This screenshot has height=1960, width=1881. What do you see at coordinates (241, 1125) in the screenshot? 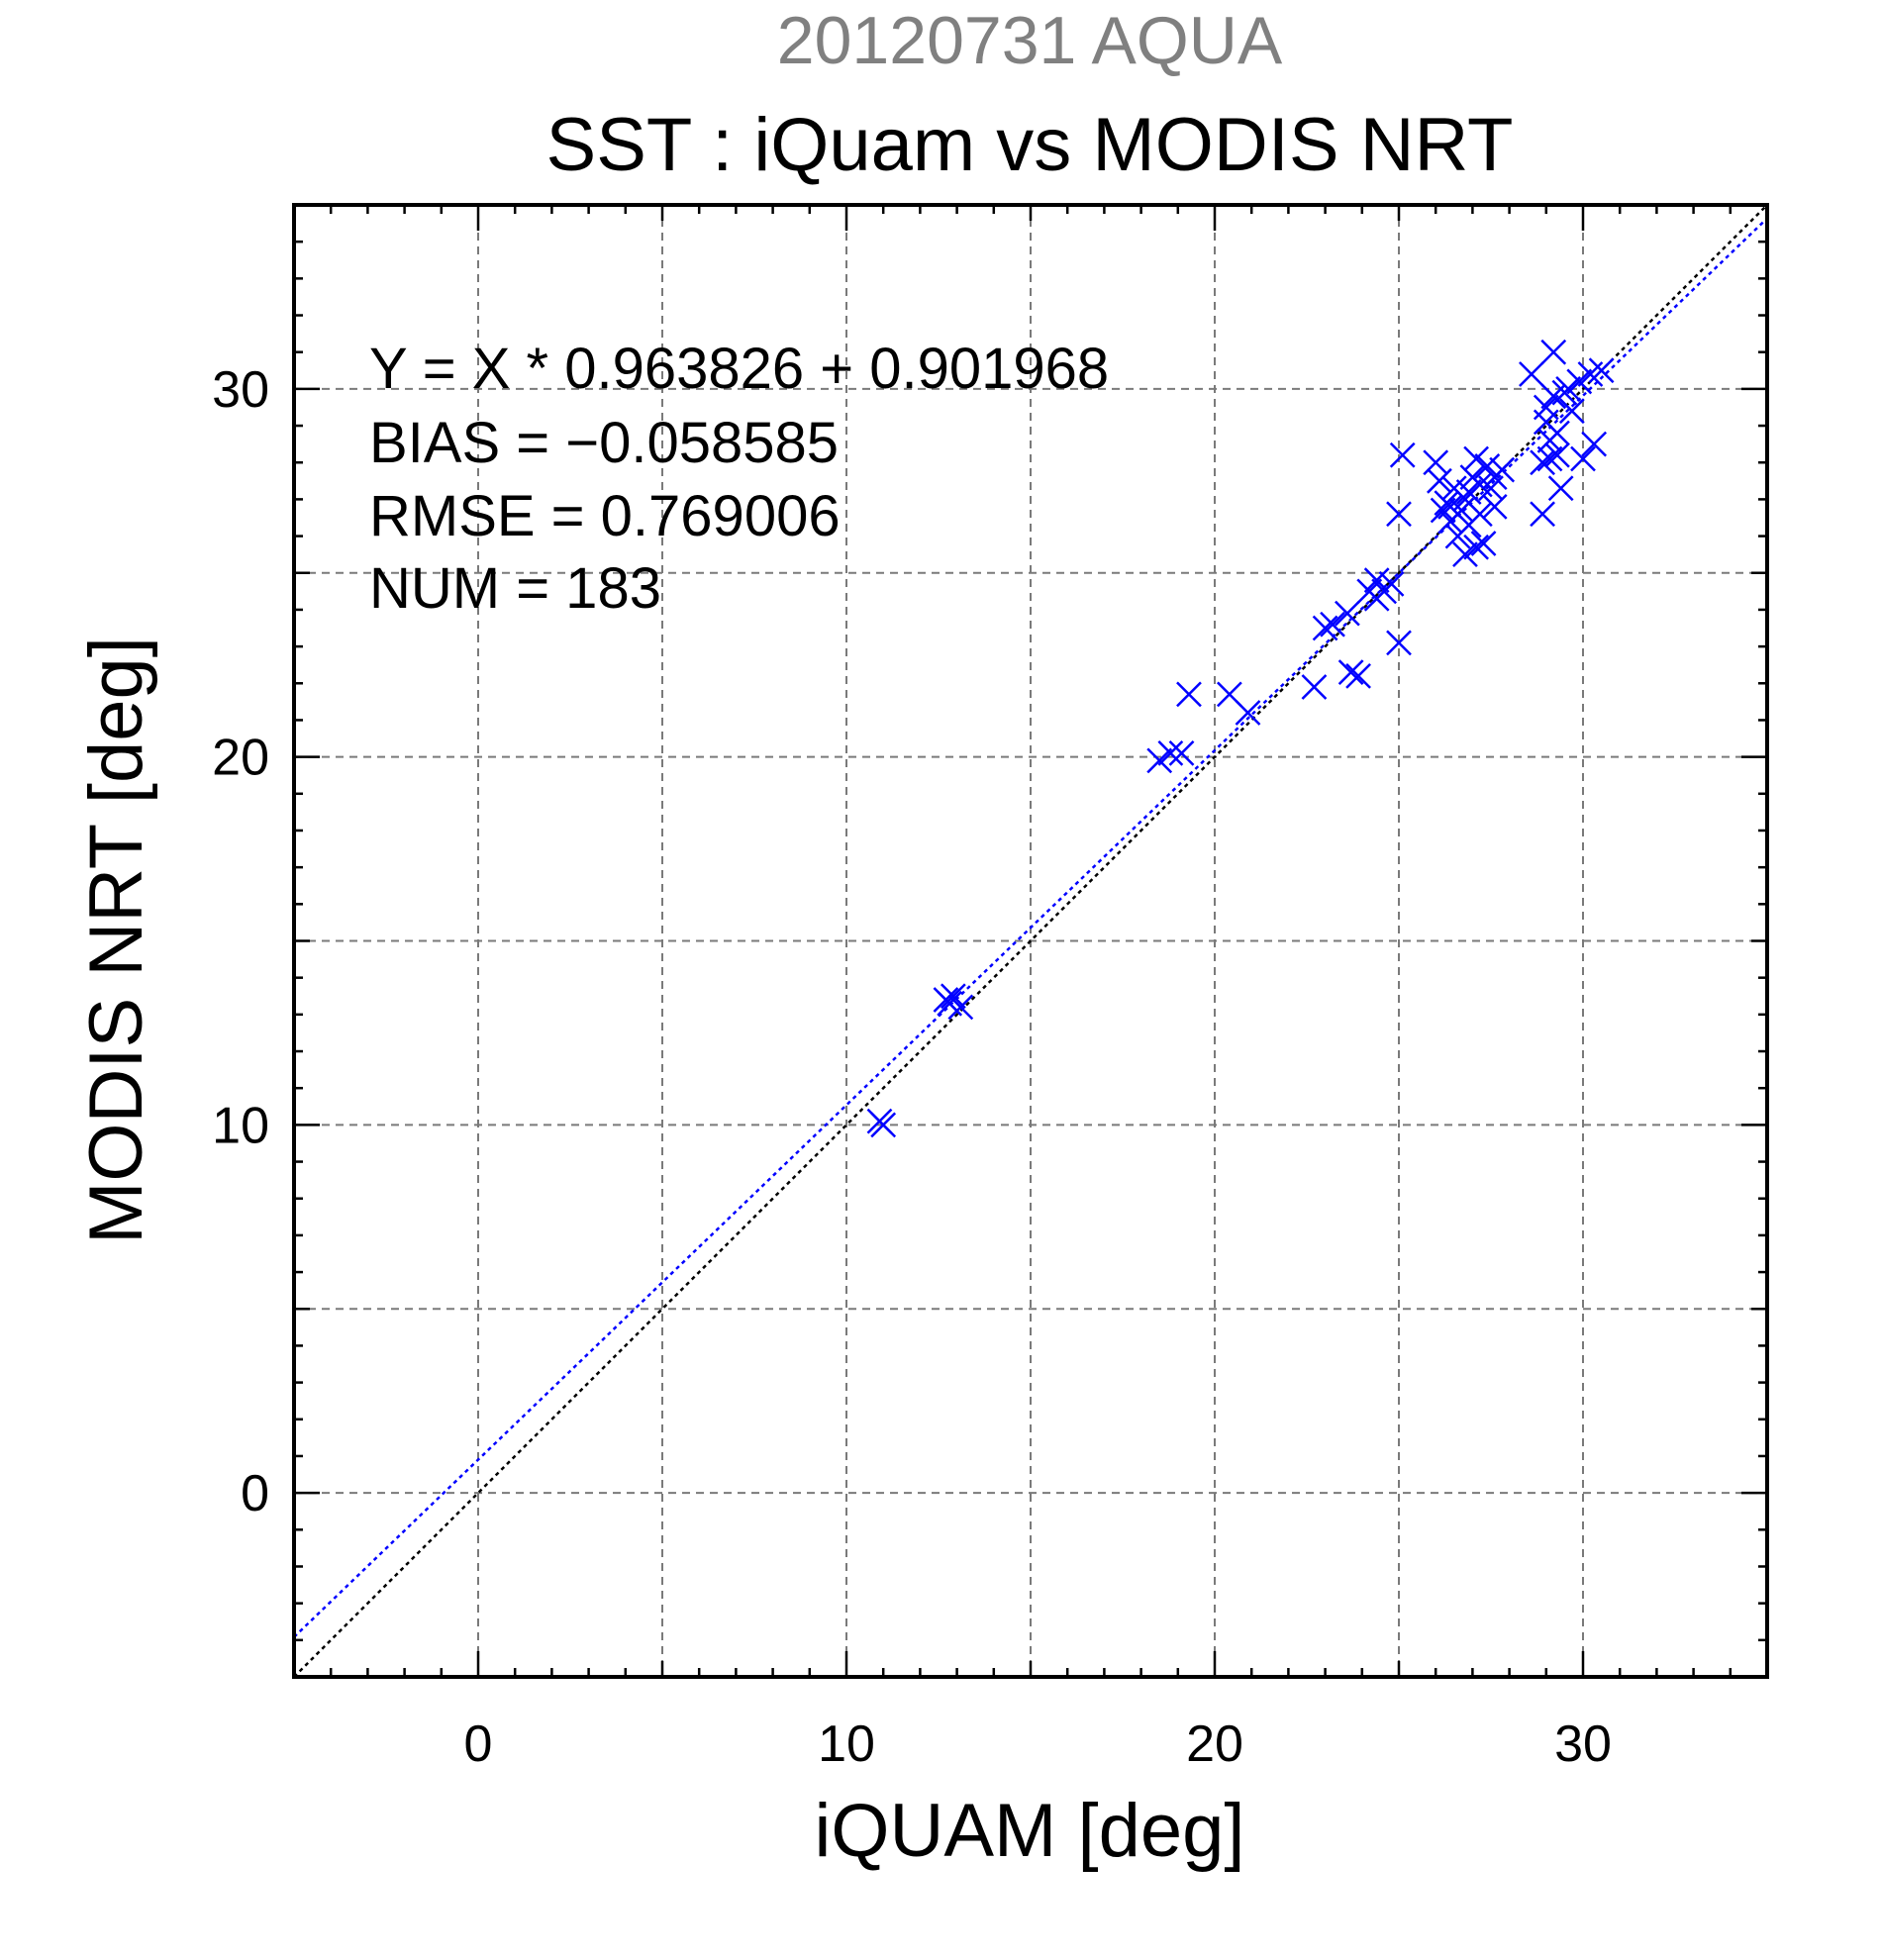
I see `y-tick-label: 10` at bounding box center [241, 1125].